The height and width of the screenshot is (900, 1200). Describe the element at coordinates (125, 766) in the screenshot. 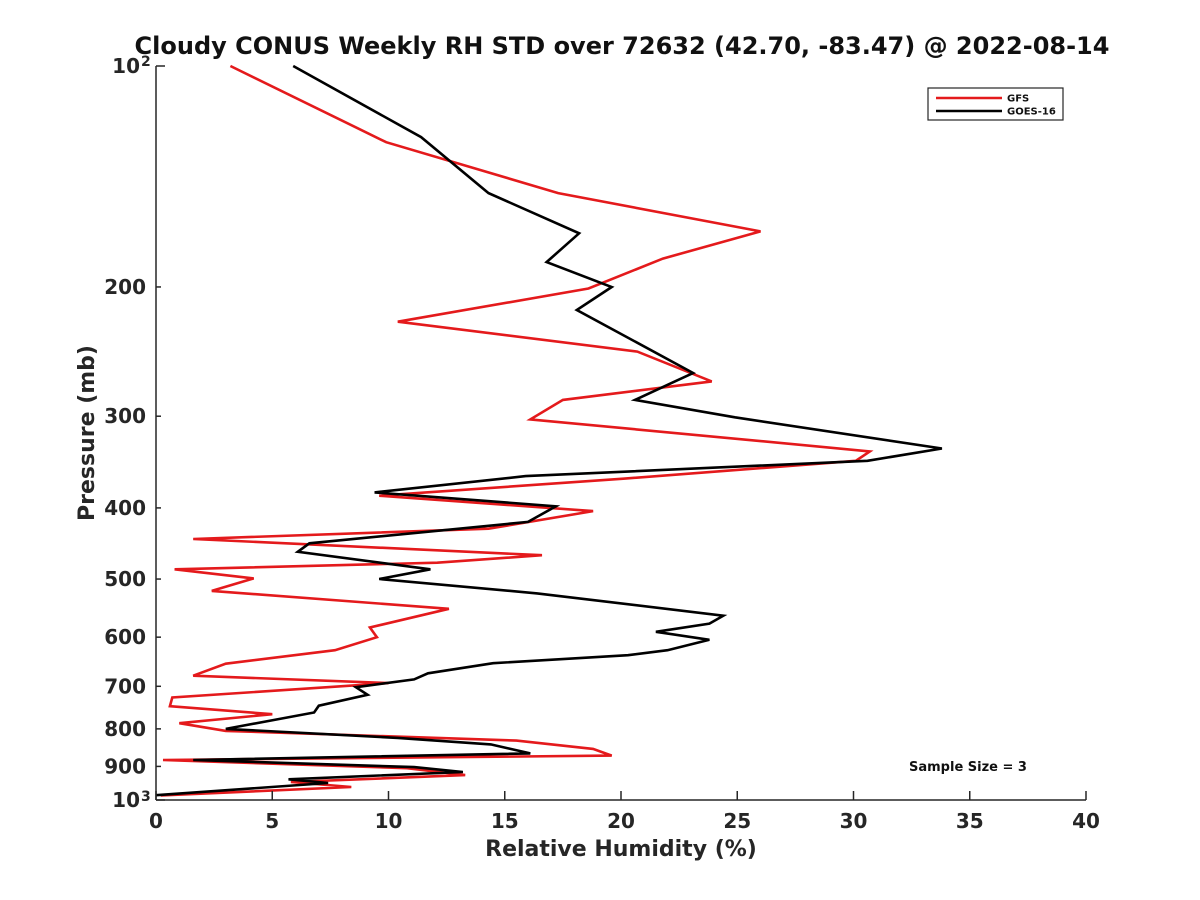

I see `y-tick-label-900: 900` at that location.